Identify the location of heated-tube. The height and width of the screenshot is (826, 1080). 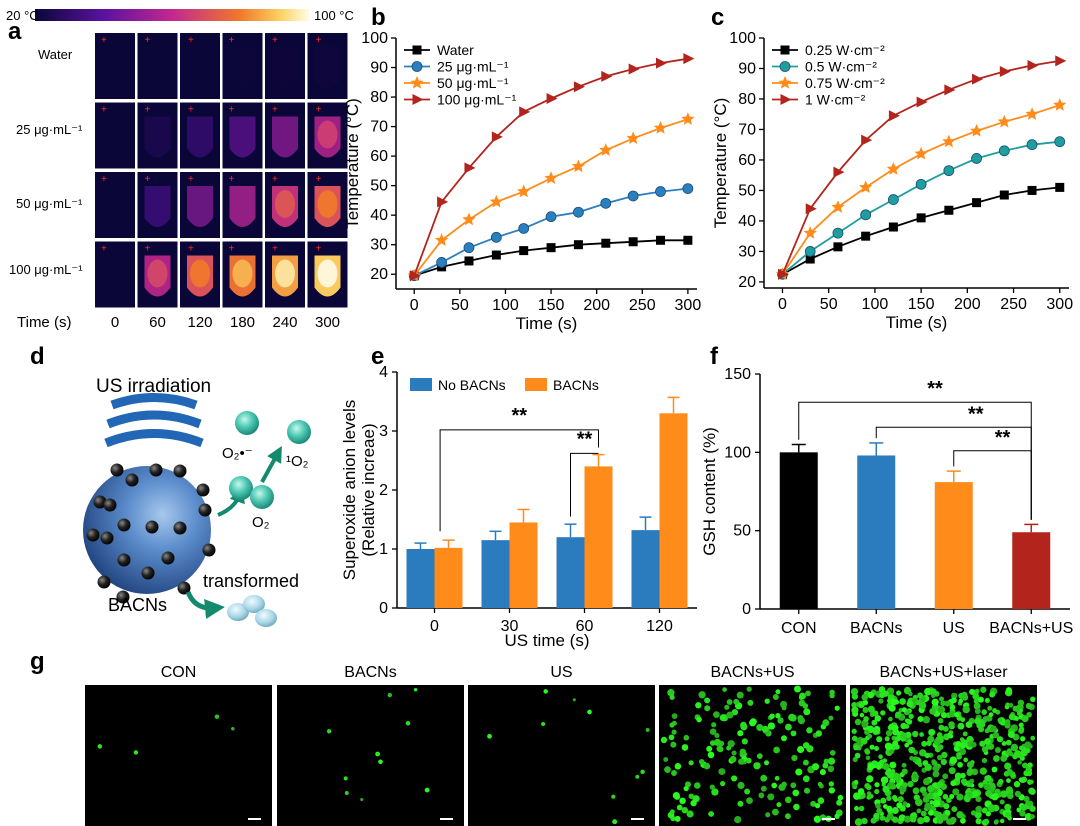
(242, 206).